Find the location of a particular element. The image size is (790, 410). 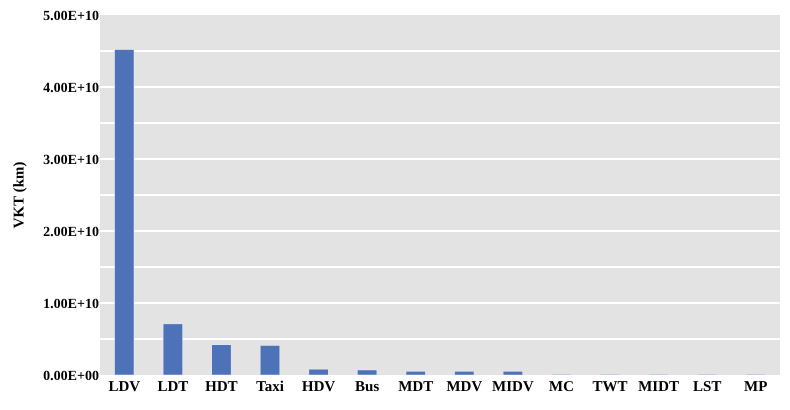

x-tick-label: LDV is located at coordinates (124, 387).